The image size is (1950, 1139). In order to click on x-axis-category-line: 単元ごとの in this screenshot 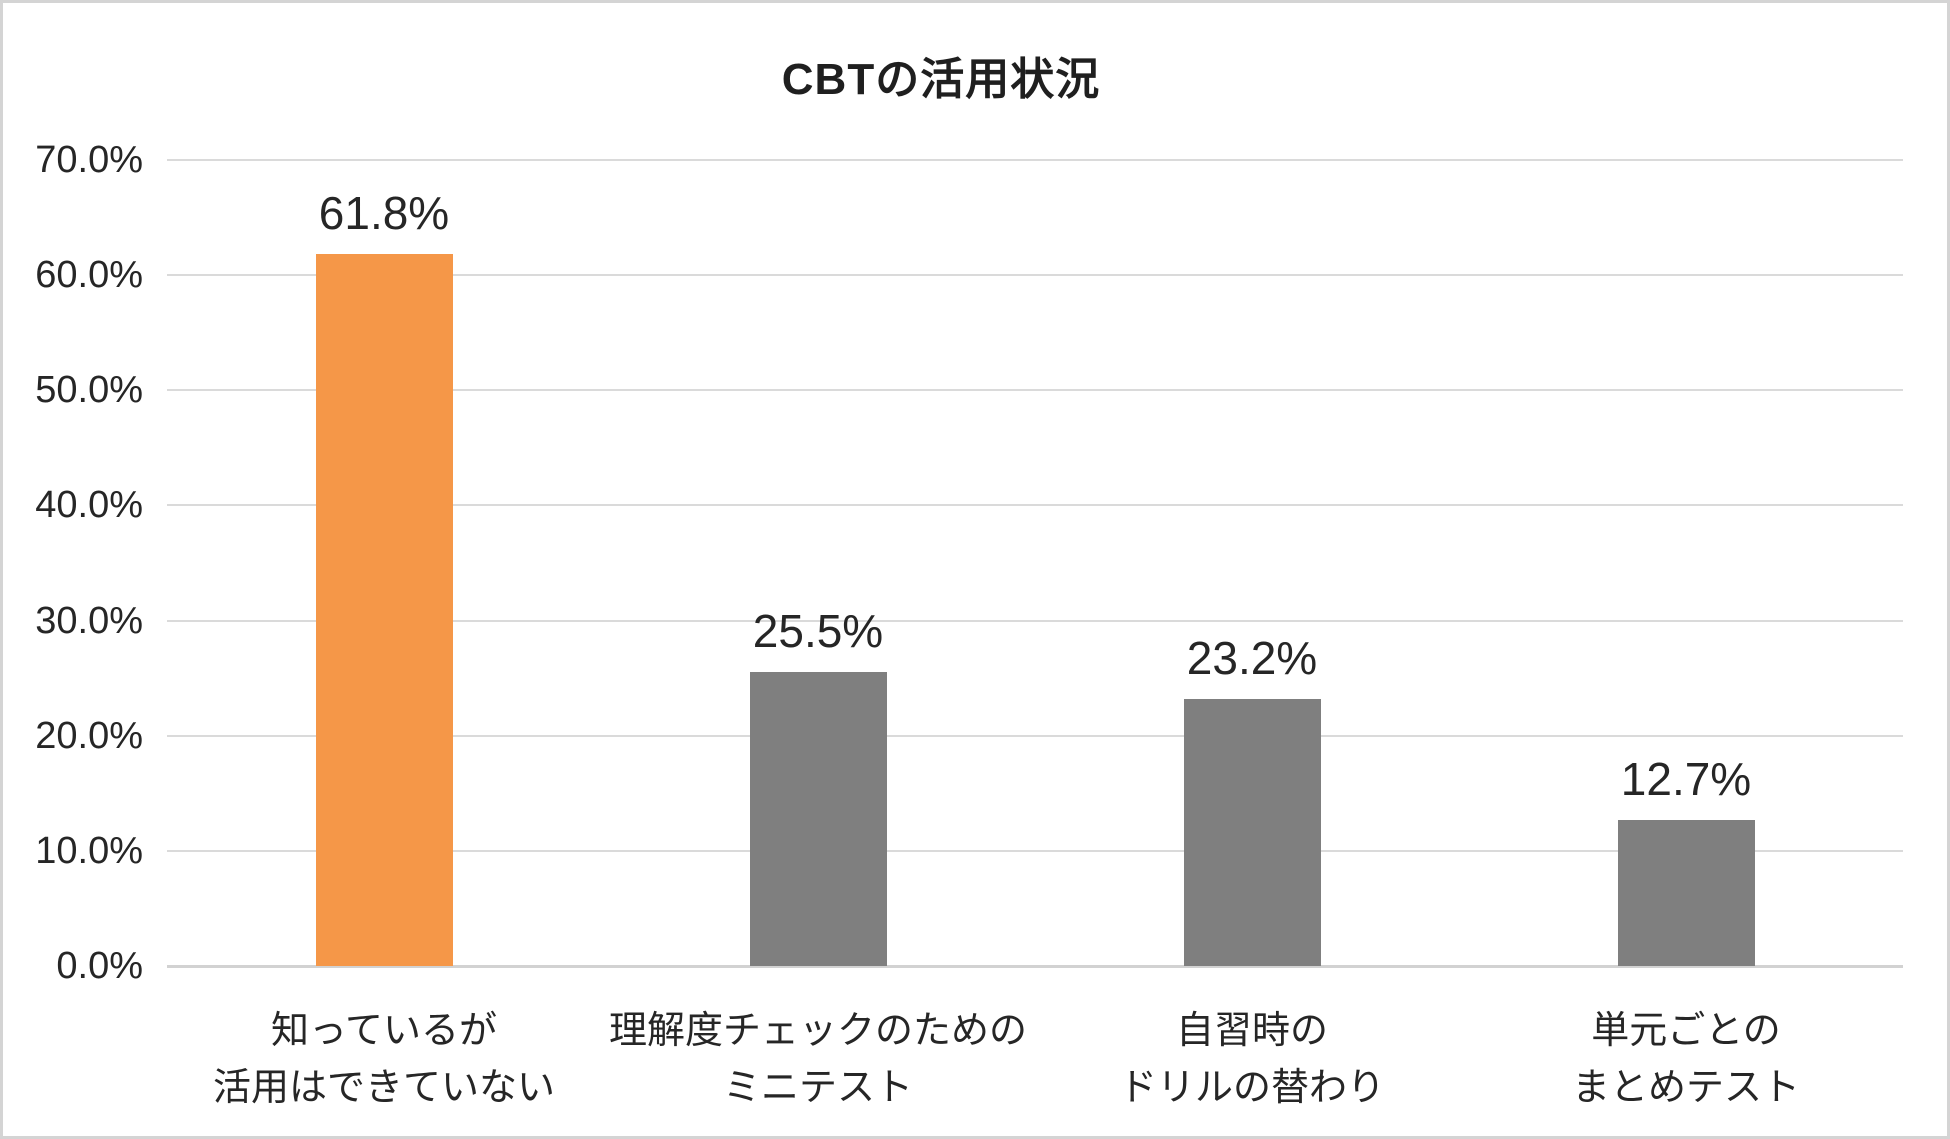, I will do `click(1686, 1031)`.